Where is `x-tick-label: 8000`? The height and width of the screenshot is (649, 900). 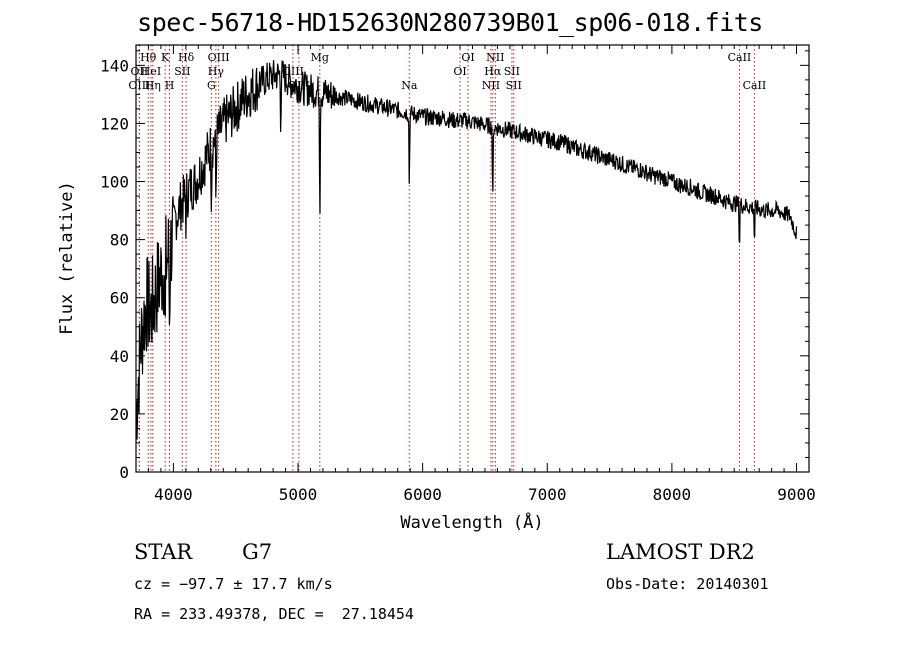 x-tick-label: 8000 is located at coordinates (672, 494).